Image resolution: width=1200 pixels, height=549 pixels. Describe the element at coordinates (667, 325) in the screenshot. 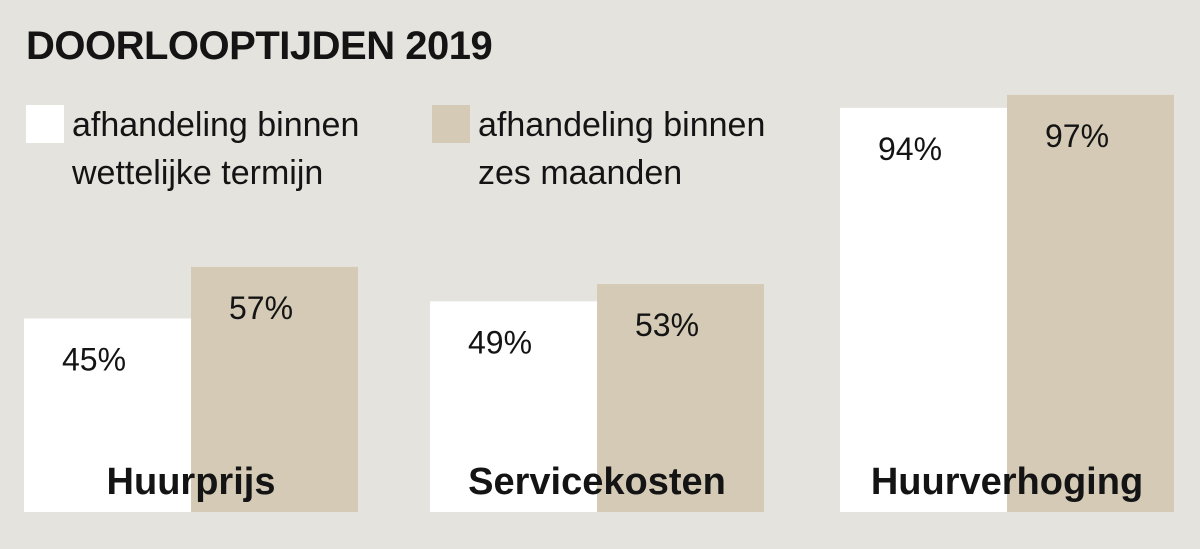

I see `data-label-servicekosten-series-2: 53%` at that location.